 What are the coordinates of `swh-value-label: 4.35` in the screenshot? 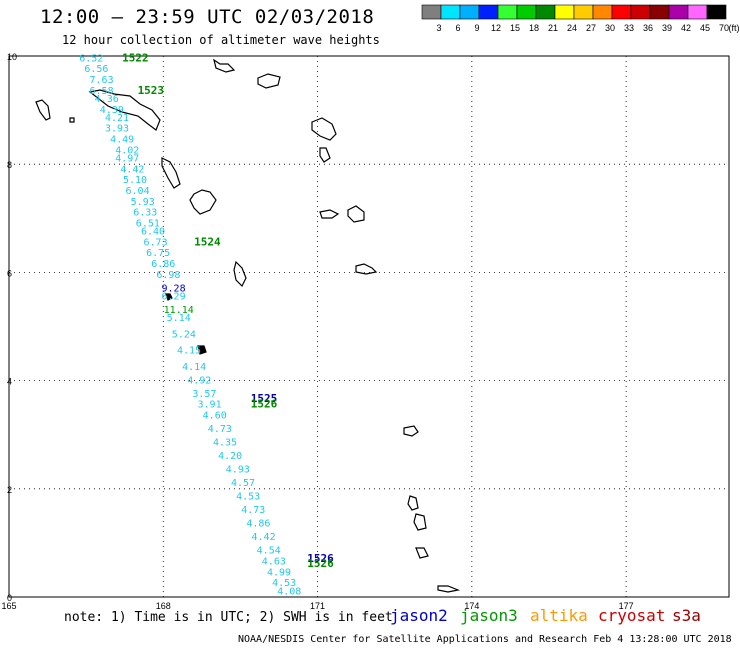 It's located at (225, 443).